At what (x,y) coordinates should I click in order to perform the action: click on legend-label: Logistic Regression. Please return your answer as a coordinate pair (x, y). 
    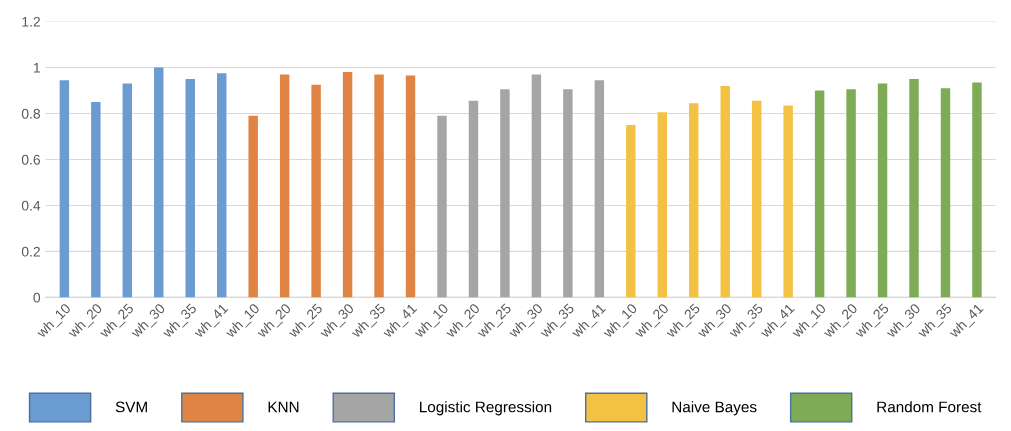
    Looking at the image, I should click on (486, 408).